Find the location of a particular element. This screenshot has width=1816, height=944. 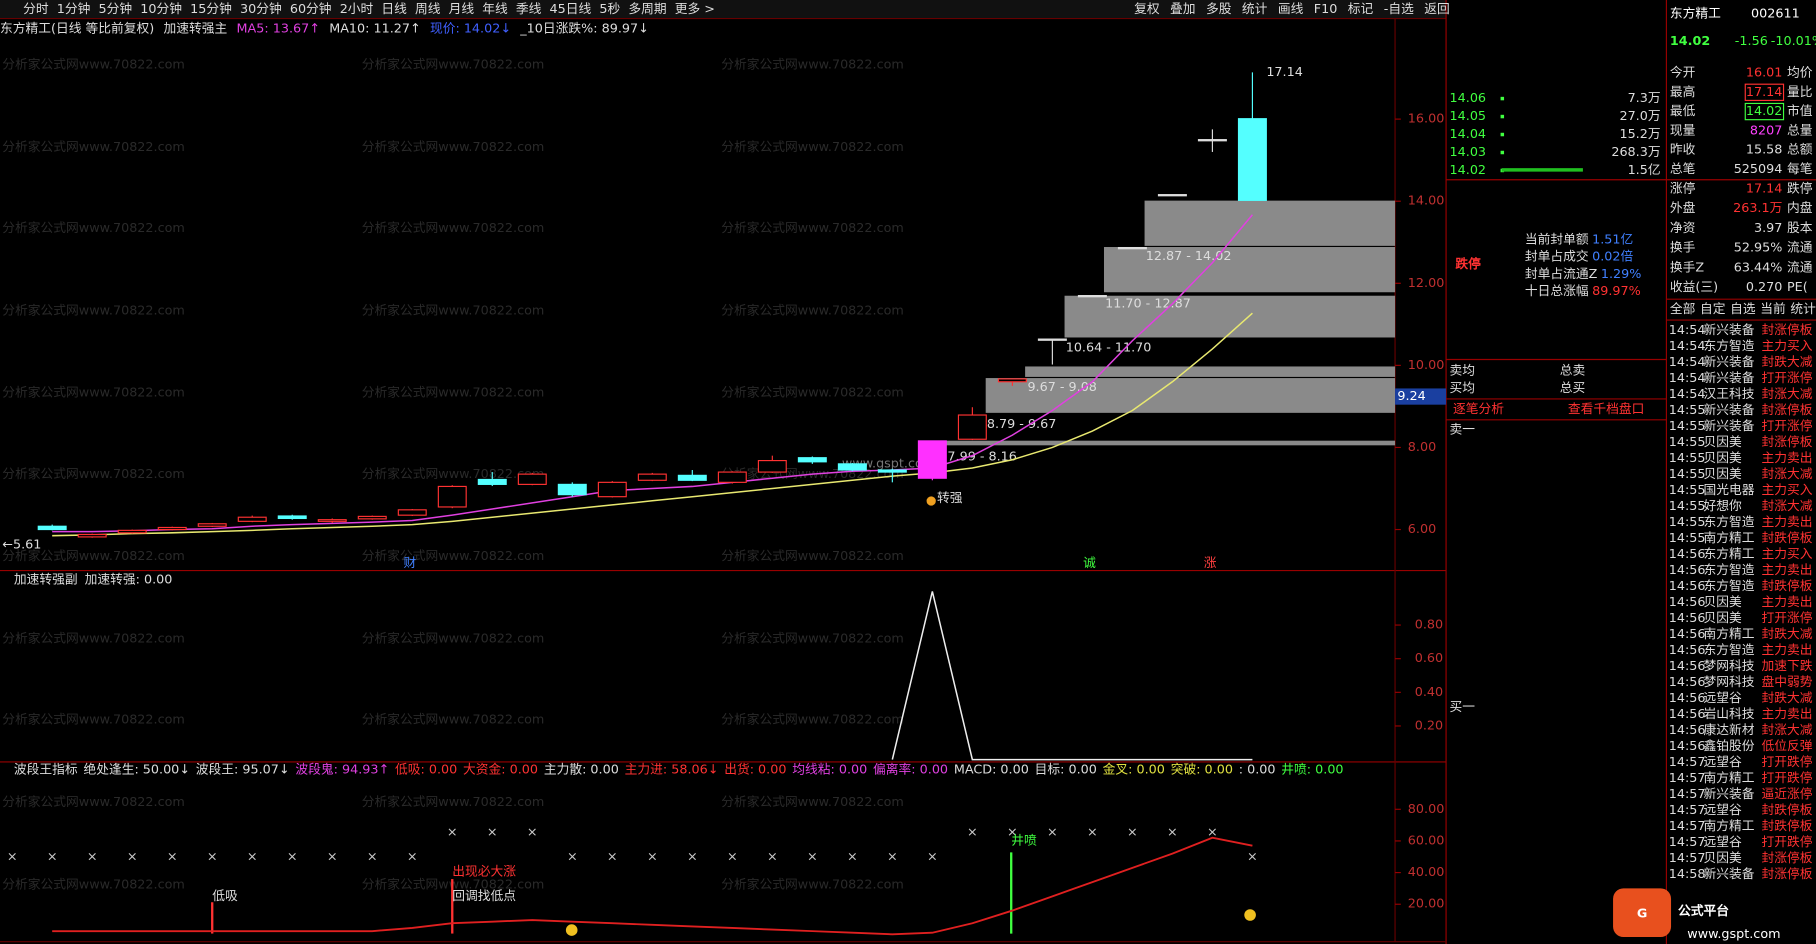

quote-label: 量比 is located at coordinates (1800, 92).